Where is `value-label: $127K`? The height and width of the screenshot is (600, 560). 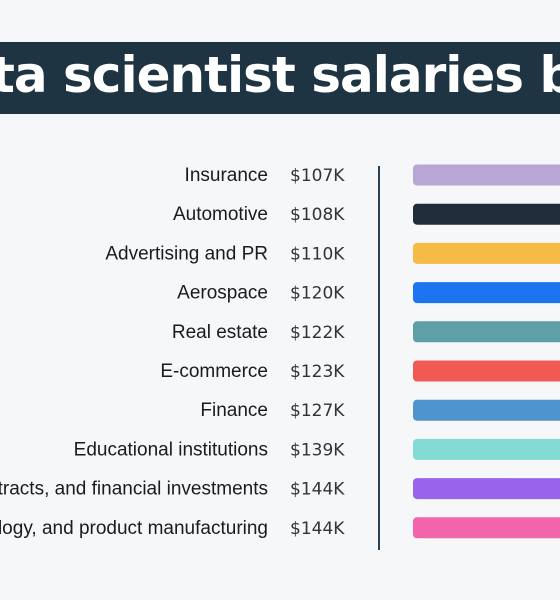
value-label: $127K is located at coordinates (317, 411).